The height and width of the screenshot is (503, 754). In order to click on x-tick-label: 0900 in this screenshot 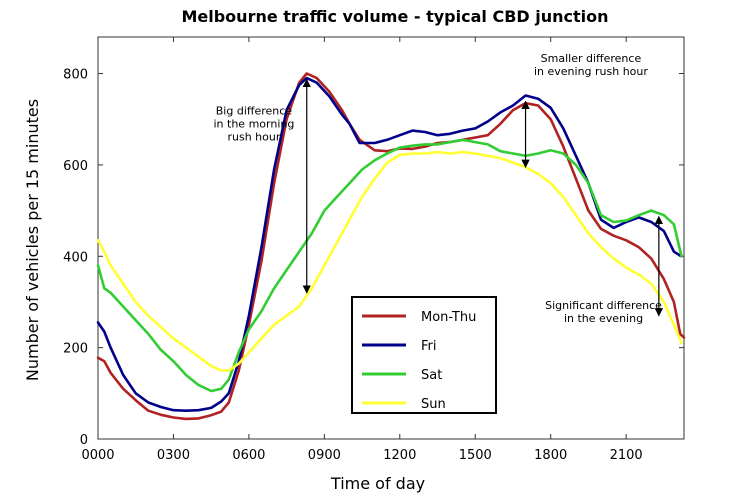, I will do `click(324, 455)`.